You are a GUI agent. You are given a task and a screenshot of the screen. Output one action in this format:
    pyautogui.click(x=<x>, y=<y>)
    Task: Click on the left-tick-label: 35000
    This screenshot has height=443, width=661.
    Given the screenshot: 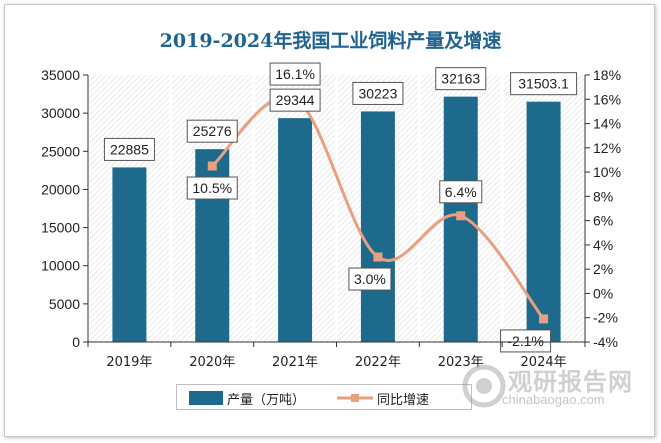 What is the action you would take?
    pyautogui.click(x=60, y=75)
    